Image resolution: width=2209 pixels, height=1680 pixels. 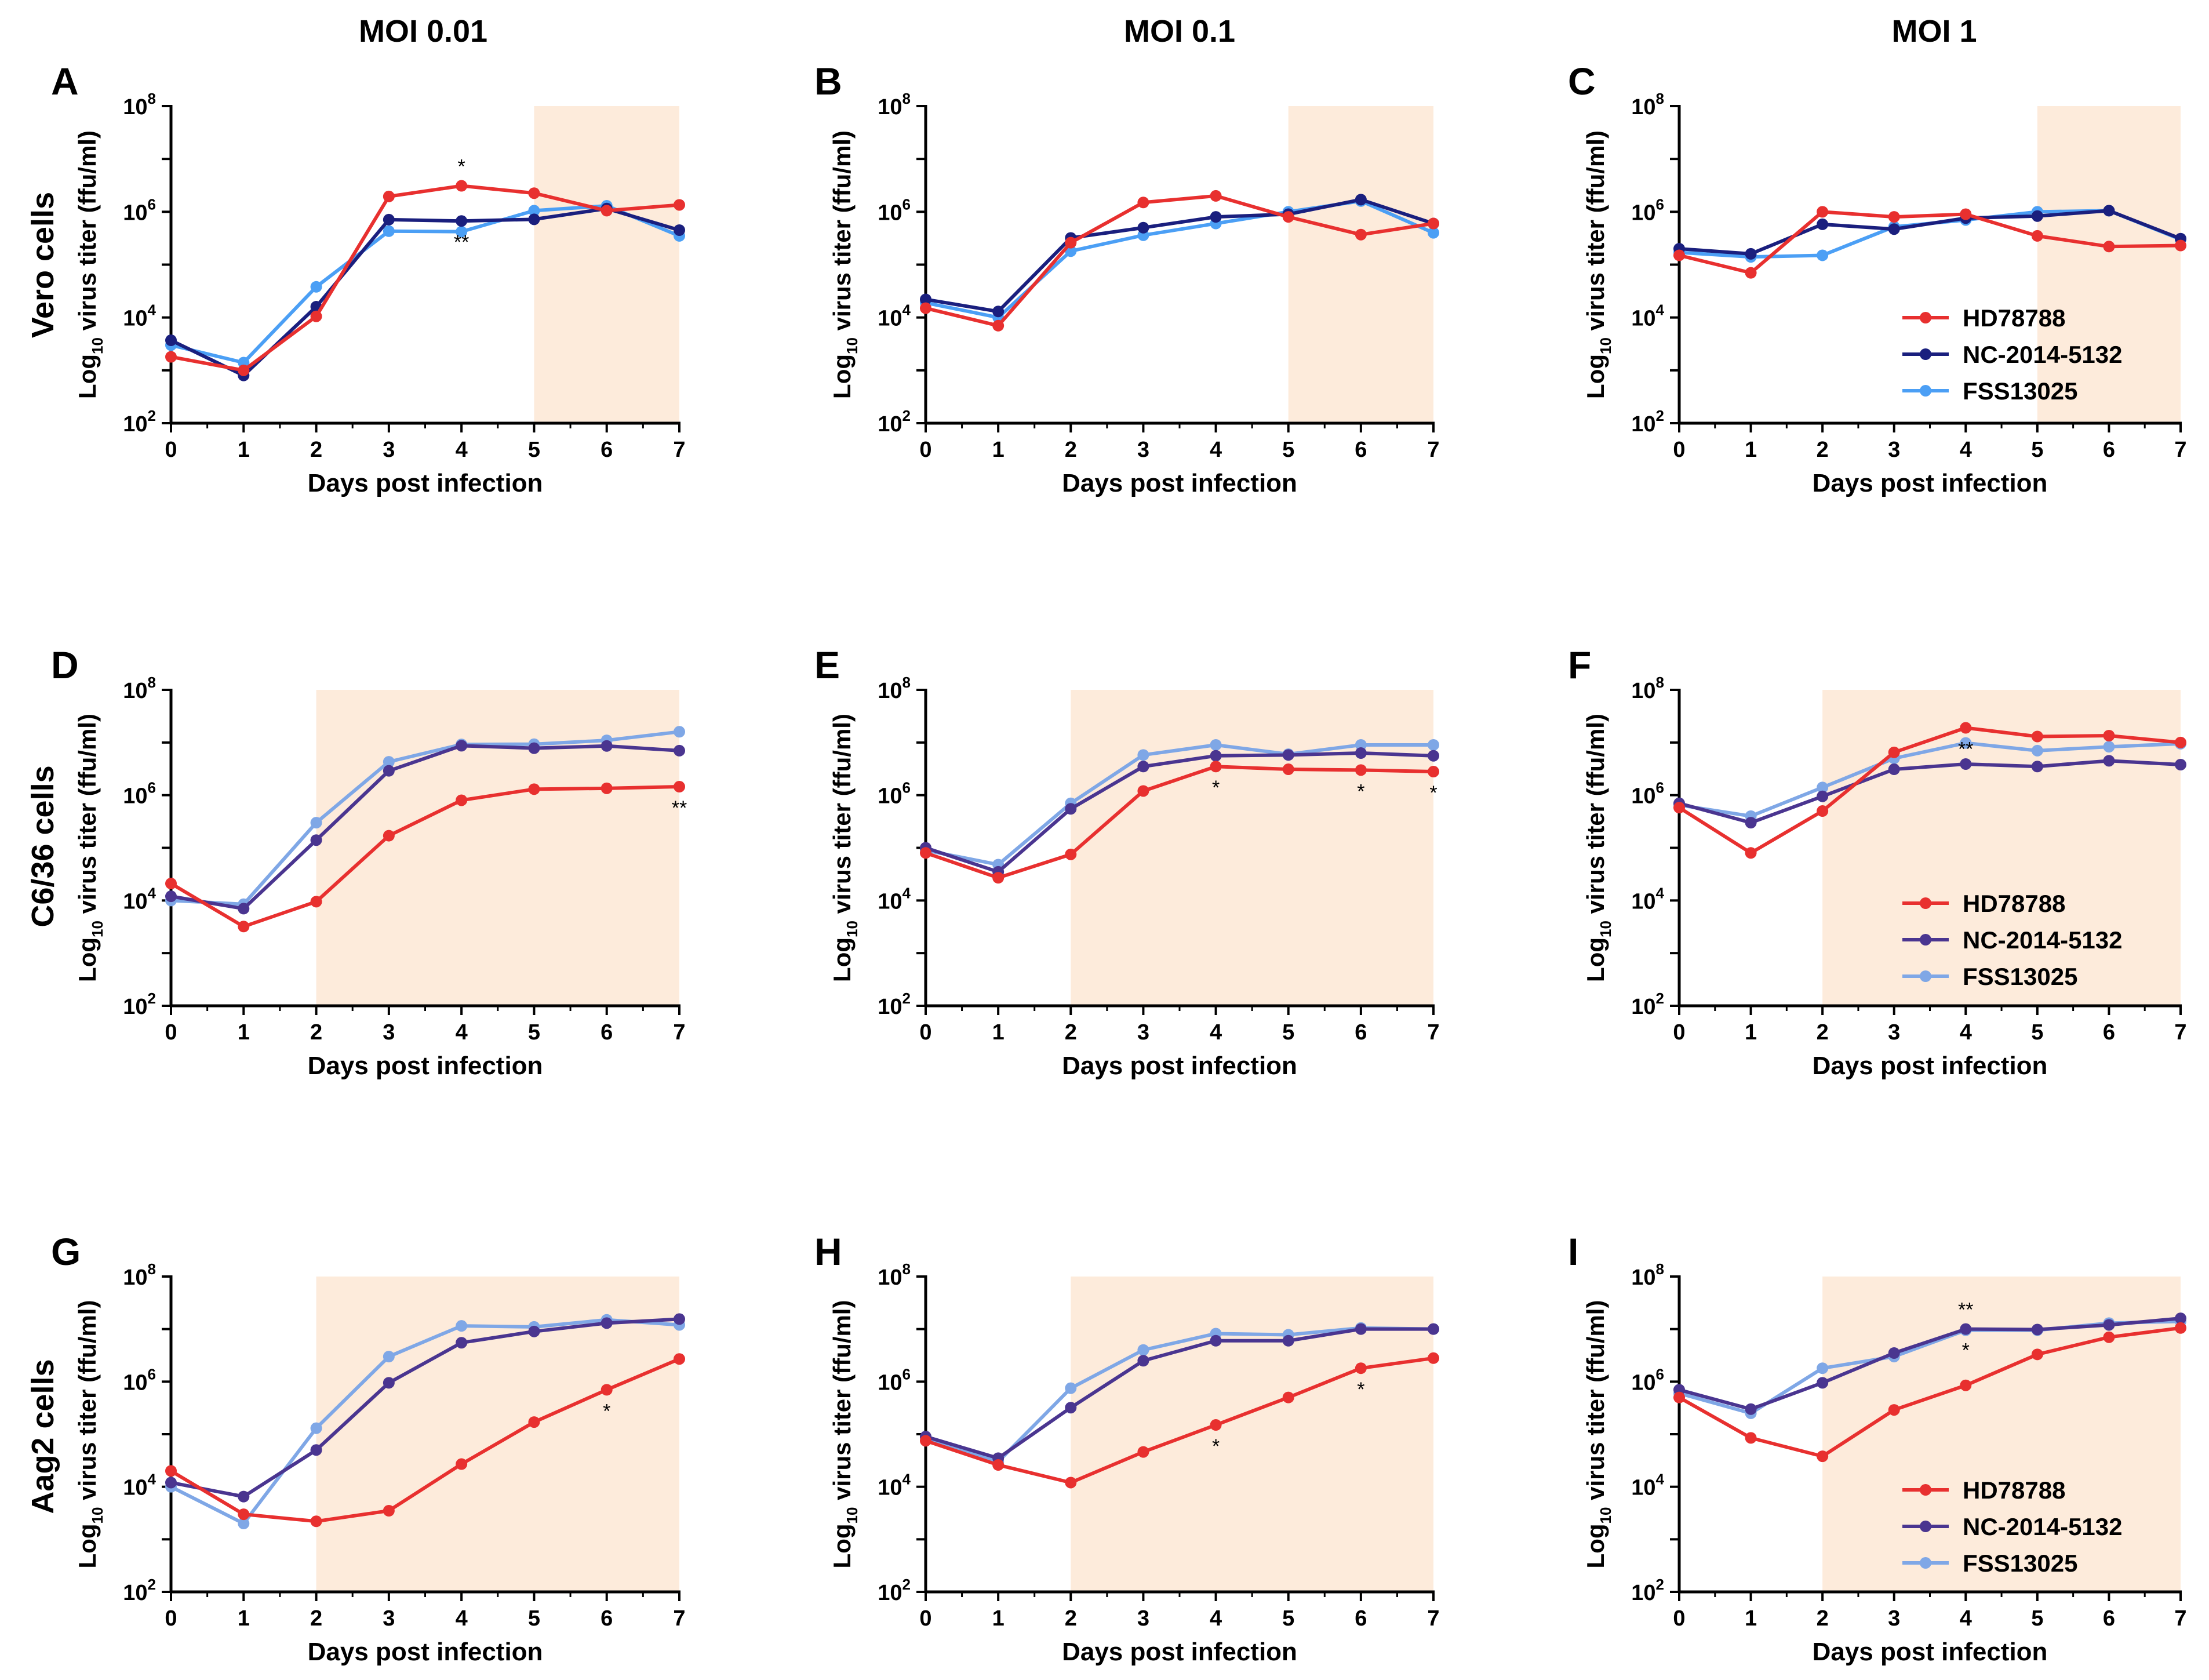 I want to click on column-header-moi-0.1: MOI 0.1, so click(x=1179, y=32).